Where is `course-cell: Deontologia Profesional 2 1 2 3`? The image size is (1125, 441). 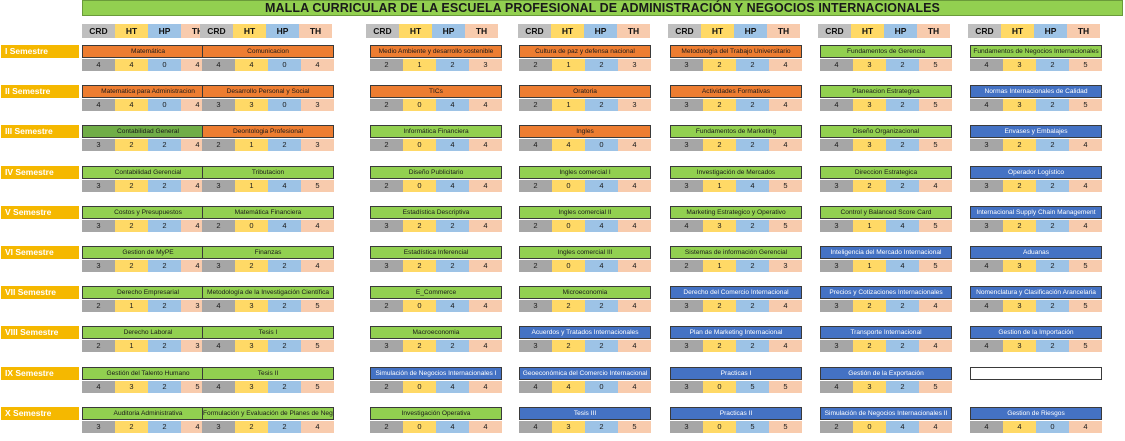
course-cell: Deontologia Profesional 2 1 2 3 is located at coordinates (268, 138).